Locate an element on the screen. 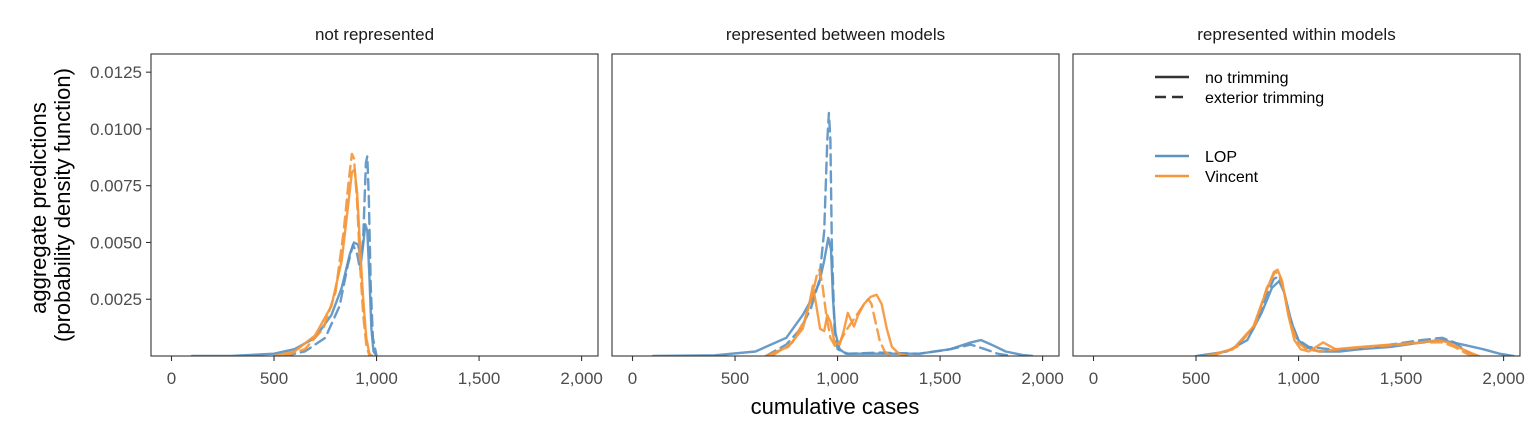  x-axis-title: cumulative cases is located at coordinates (835, 406).